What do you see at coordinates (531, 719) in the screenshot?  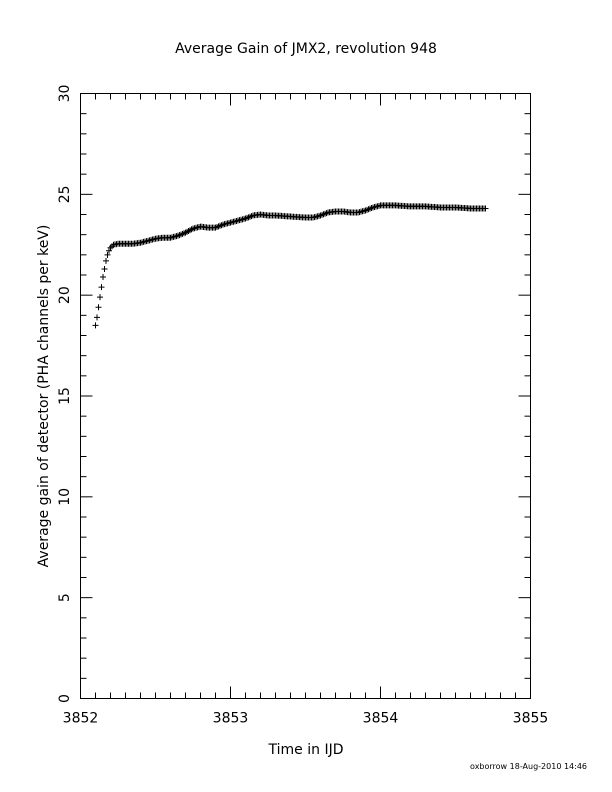 I see `x-tick-label: 3855` at bounding box center [531, 719].